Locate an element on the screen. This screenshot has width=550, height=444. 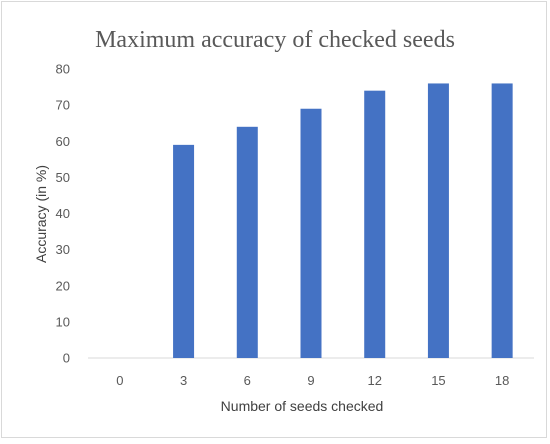
y-tick-label: 70 is located at coordinates (63, 105).